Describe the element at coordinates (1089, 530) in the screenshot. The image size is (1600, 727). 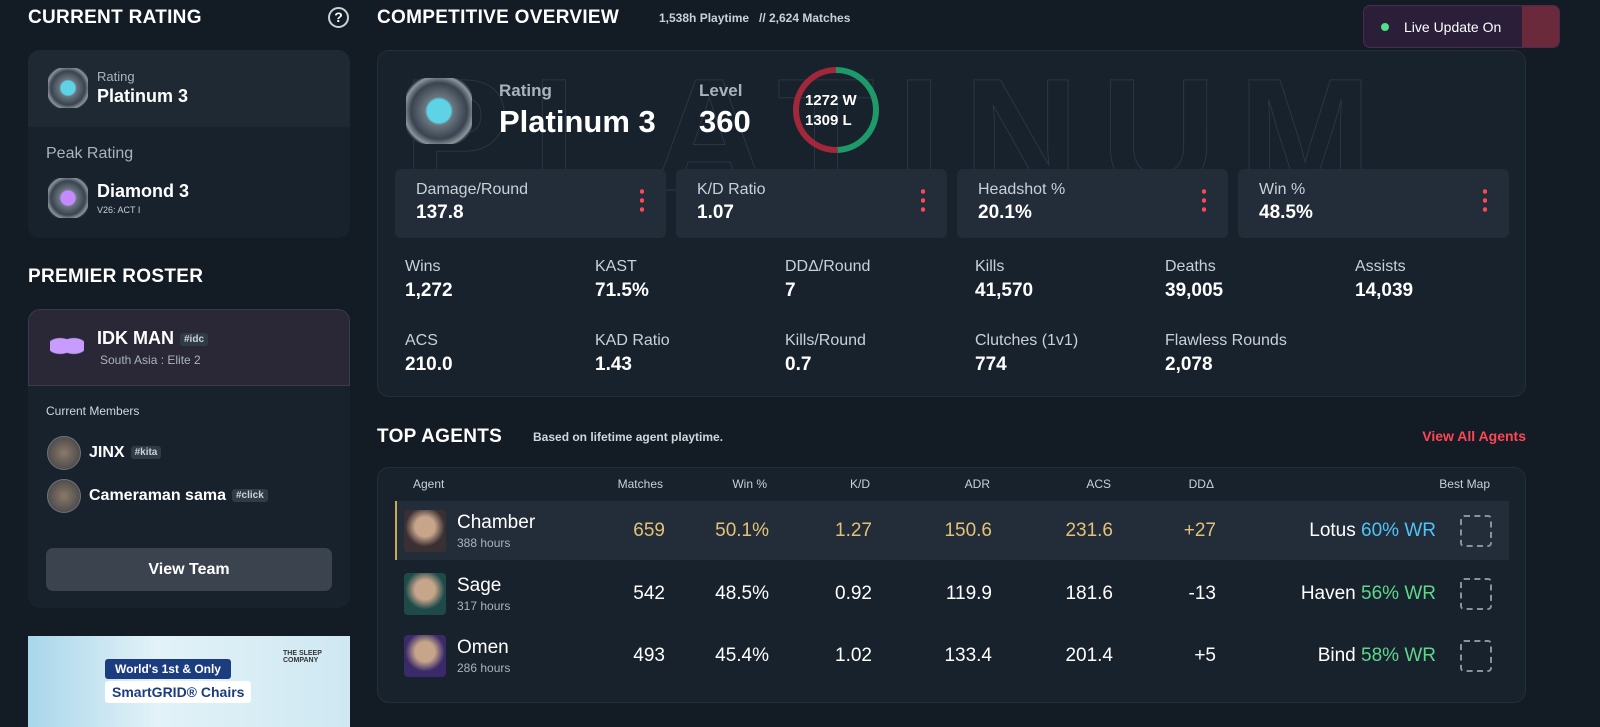
I see `cell: 231.6` at that location.